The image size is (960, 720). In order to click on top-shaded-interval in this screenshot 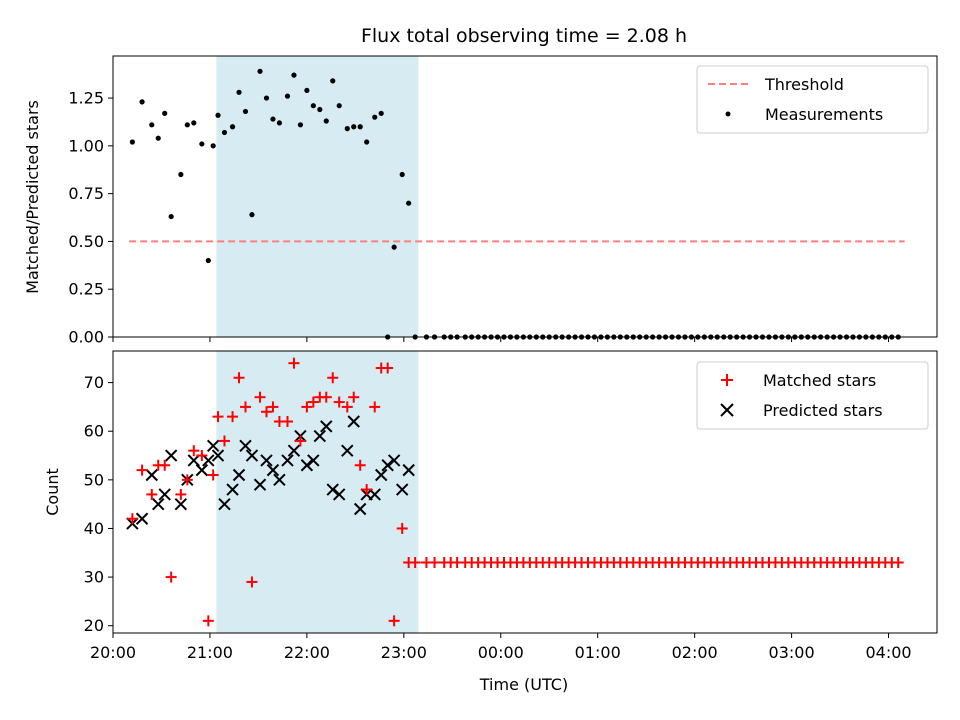, I will do `click(317, 196)`.